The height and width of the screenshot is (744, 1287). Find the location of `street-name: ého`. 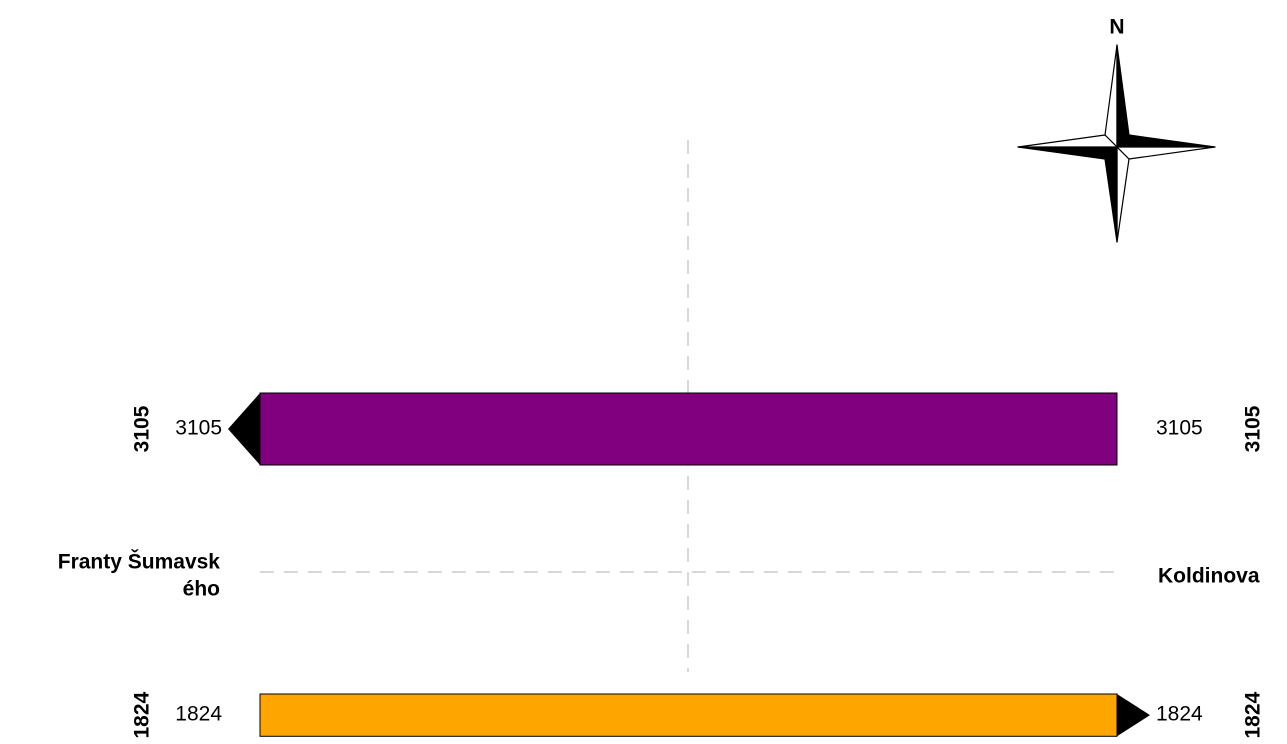

street-name: ého is located at coordinates (201, 589).